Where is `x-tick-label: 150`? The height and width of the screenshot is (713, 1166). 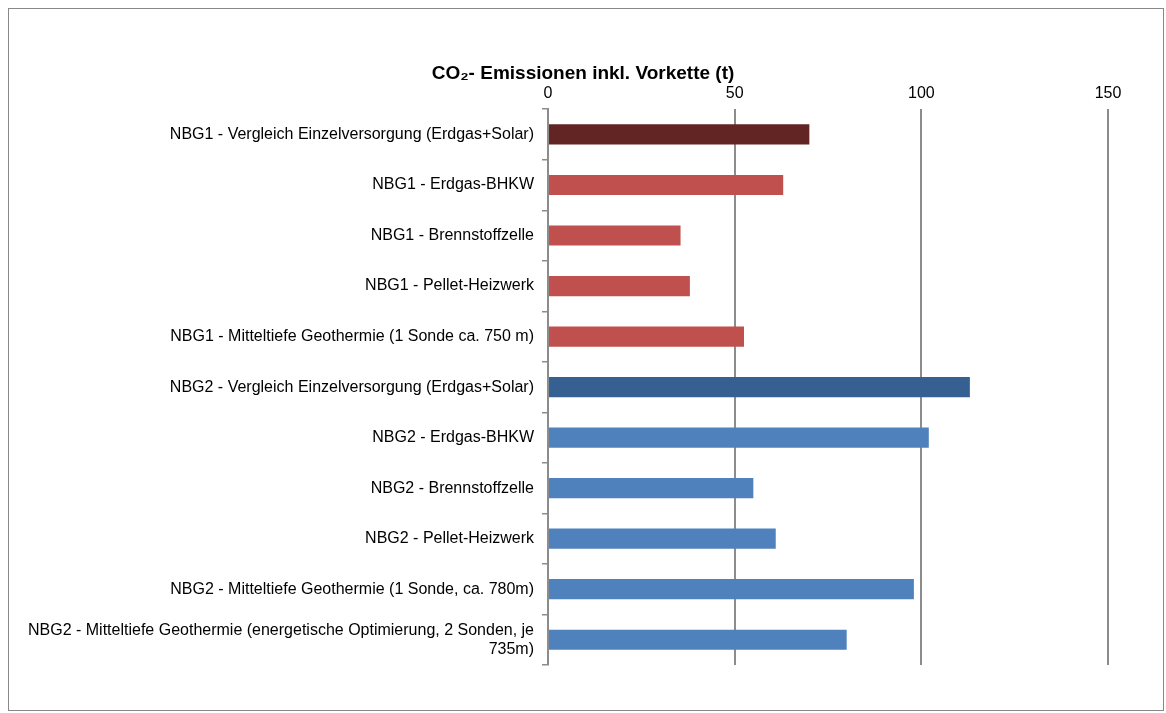 x-tick-label: 150 is located at coordinates (1108, 93).